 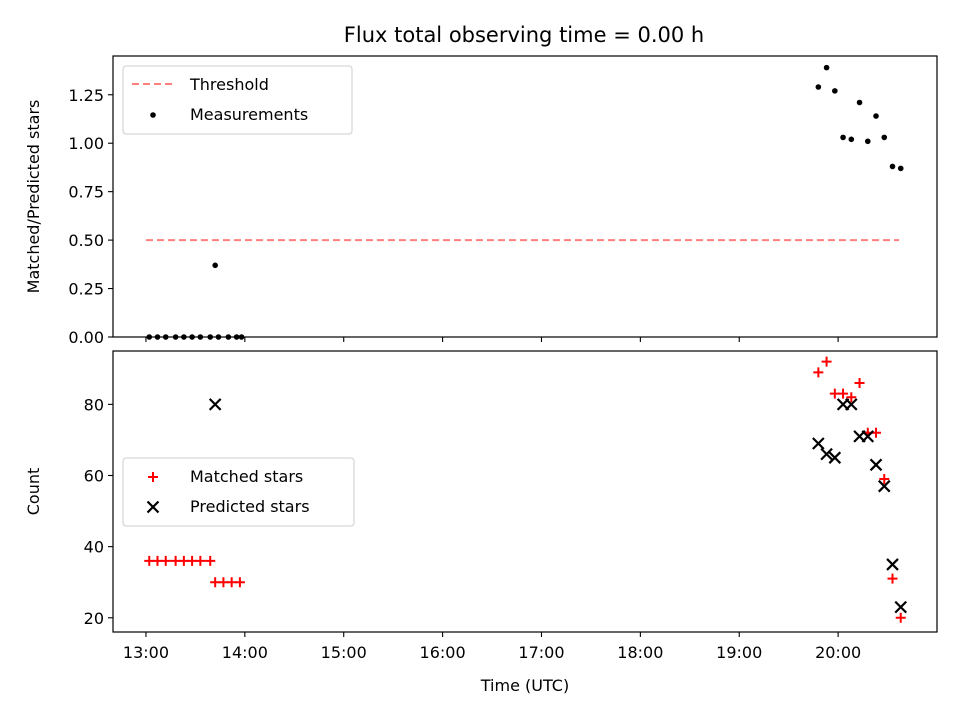 What do you see at coordinates (250, 506) in the screenshot?
I see `legend-label: Predicted stars` at bounding box center [250, 506].